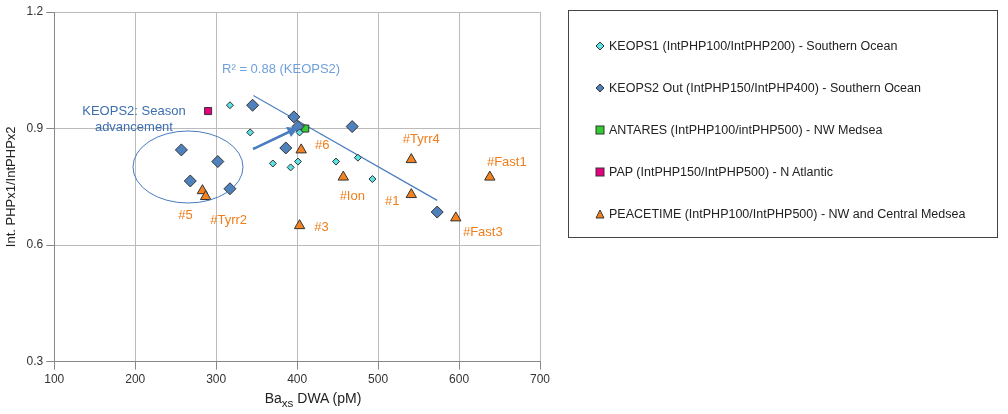  Describe the element at coordinates (721, 172) in the screenshot. I see `legend-label: PAP (IntPHP150/IntPHP500) - N Atlantic` at that location.